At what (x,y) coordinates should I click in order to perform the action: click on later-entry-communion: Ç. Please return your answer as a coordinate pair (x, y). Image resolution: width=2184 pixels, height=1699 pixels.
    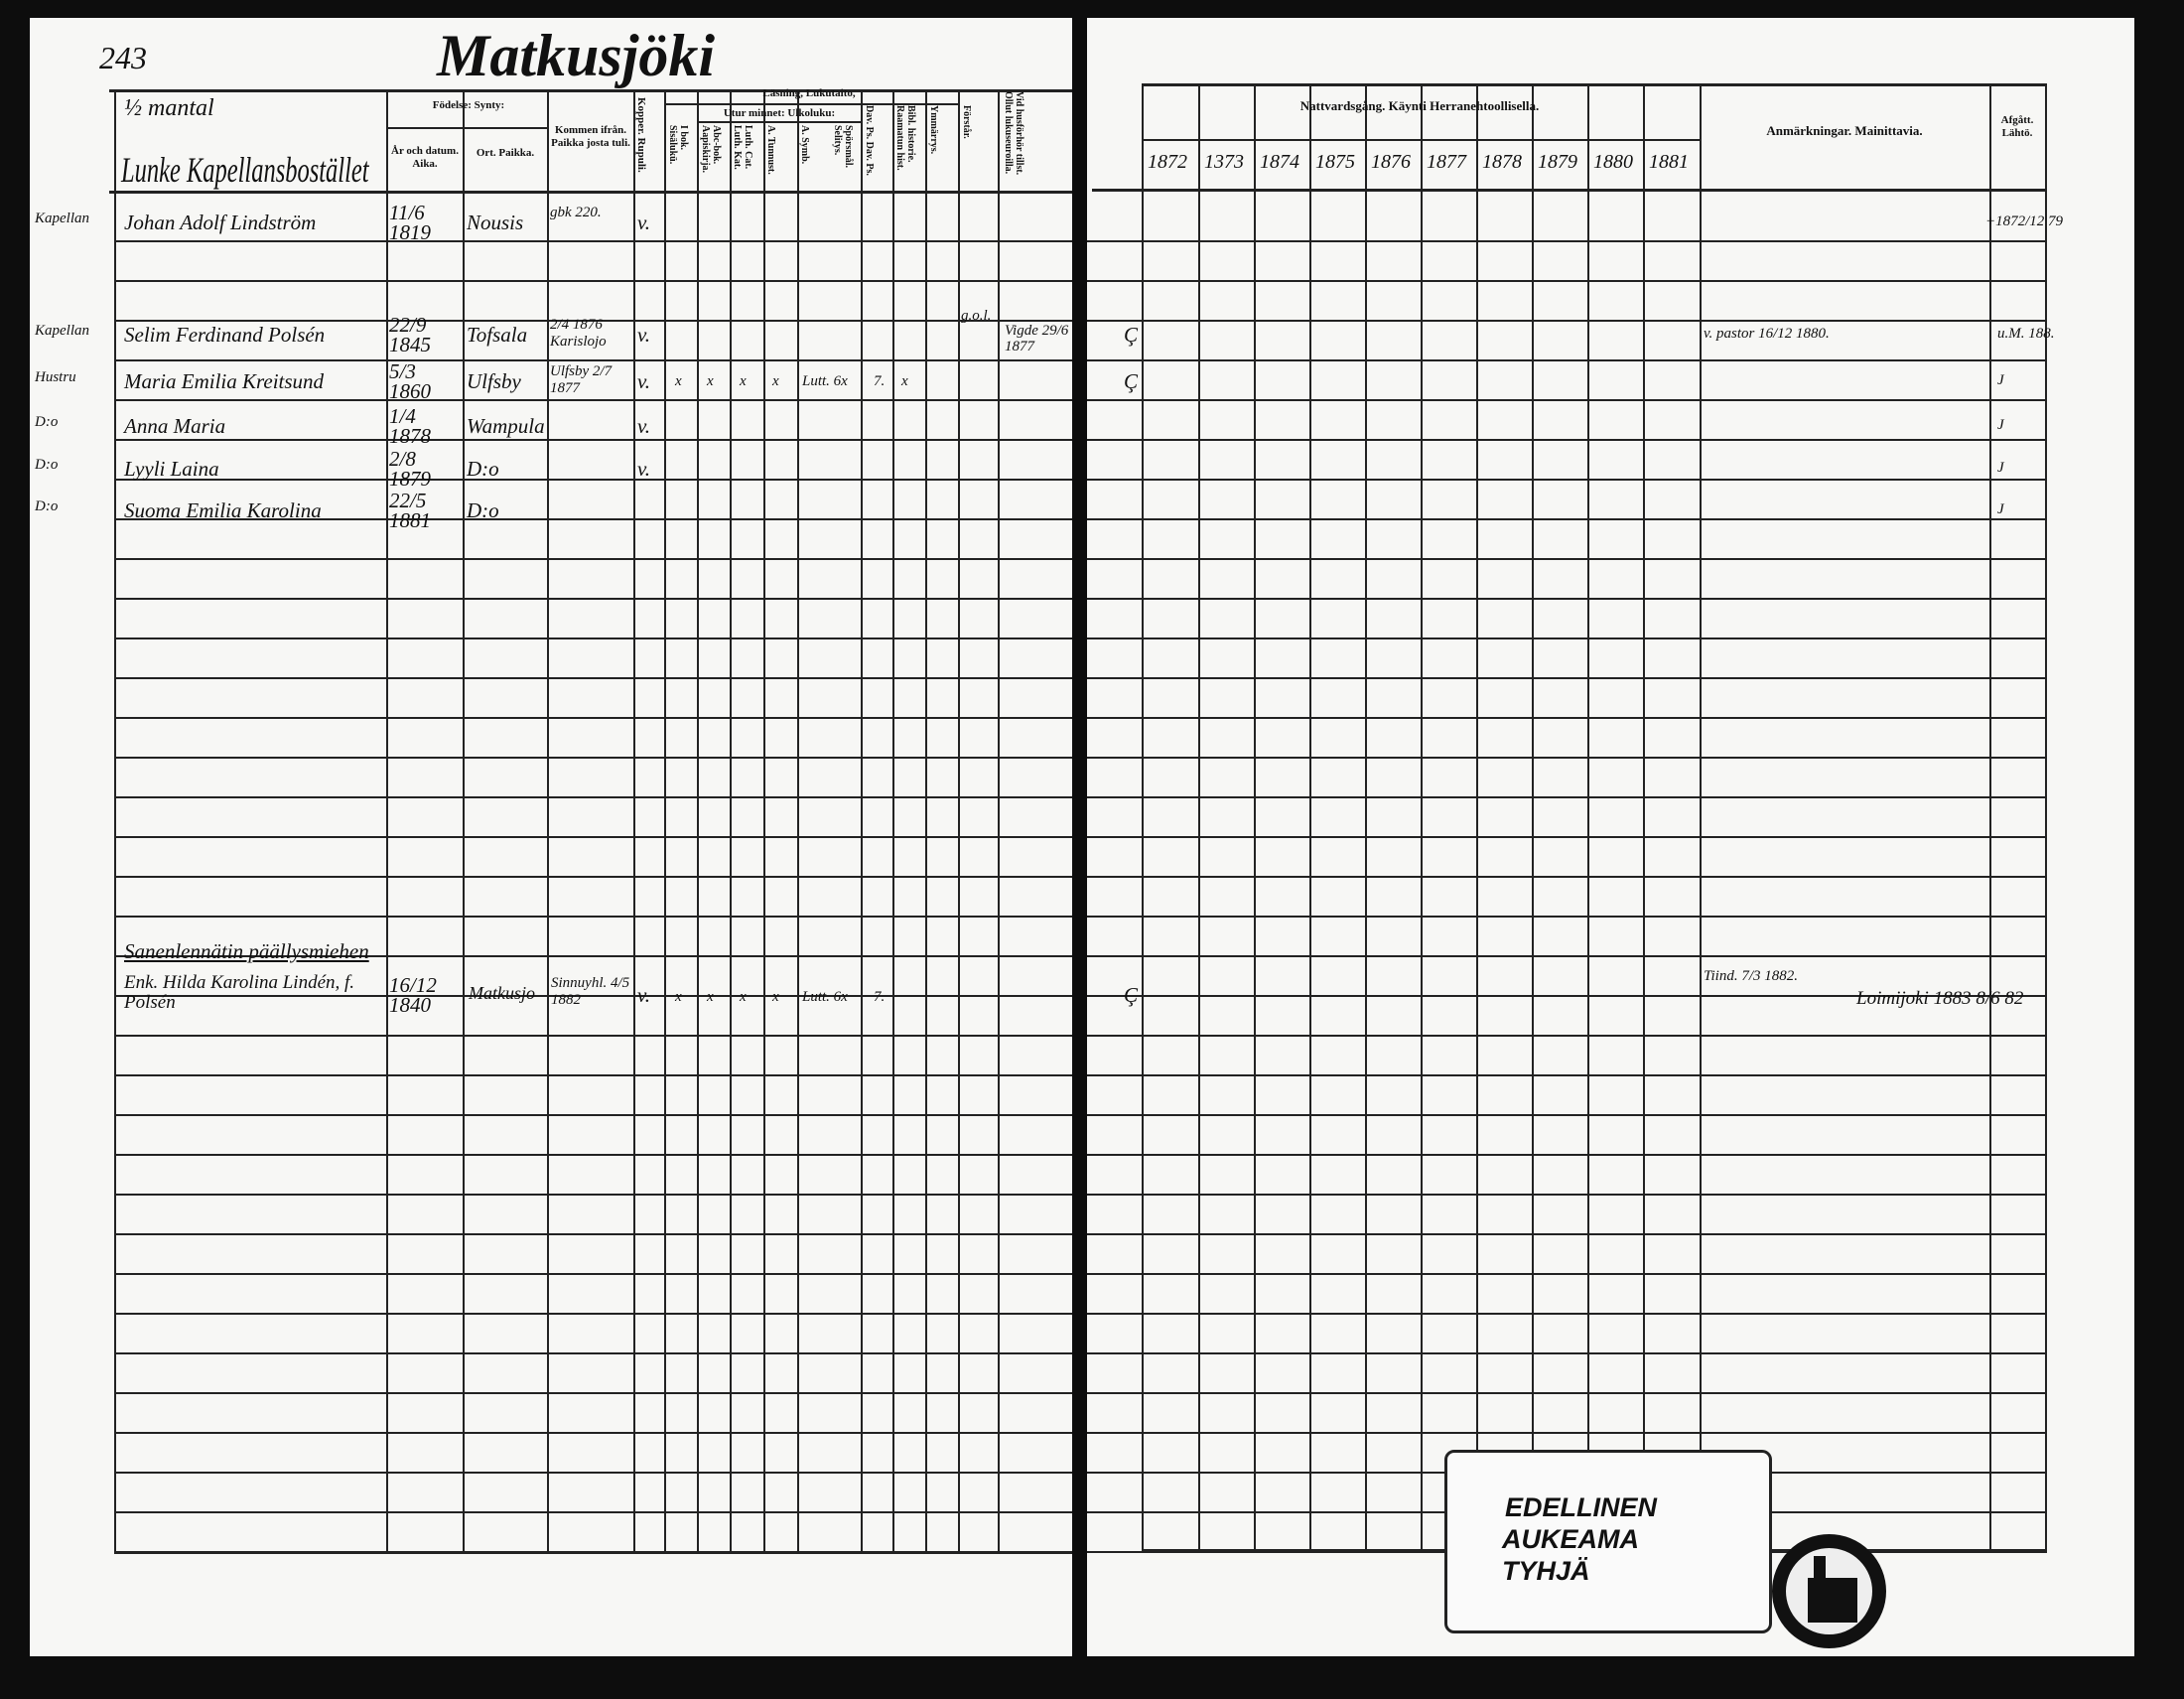
    Looking at the image, I should click on (1131, 995).